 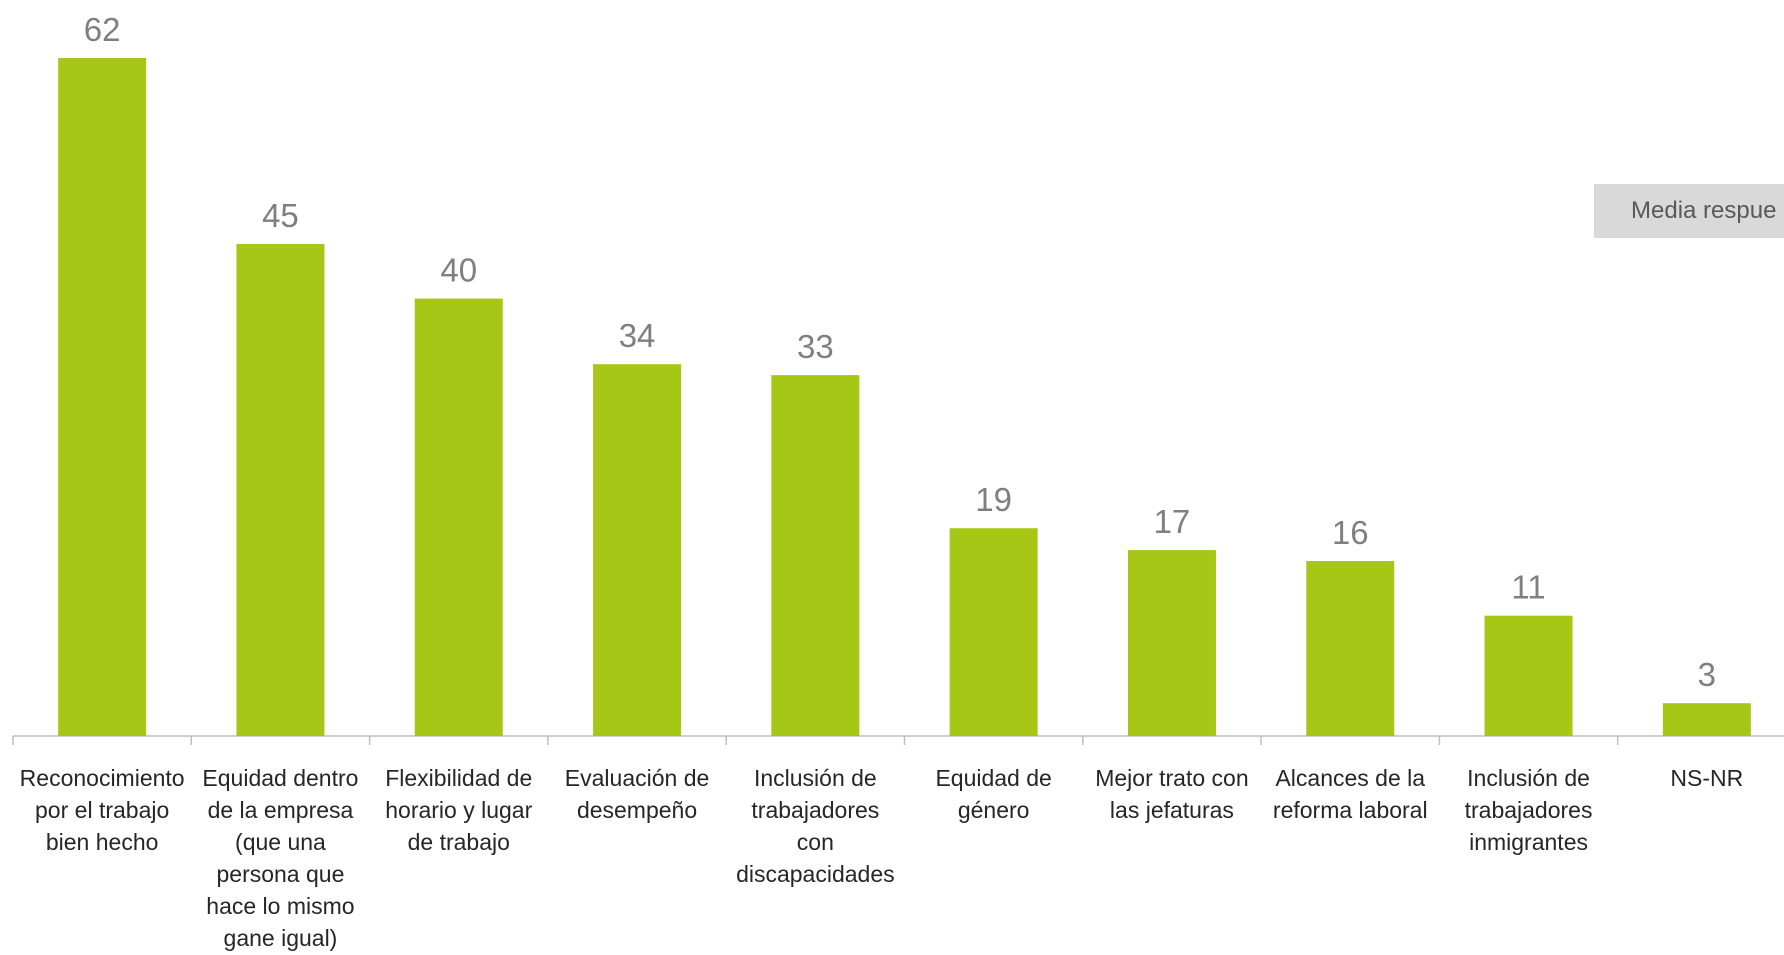 I want to click on category-label: Inclusión de trabajadores inmigrantes, so click(x=1528, y=810).